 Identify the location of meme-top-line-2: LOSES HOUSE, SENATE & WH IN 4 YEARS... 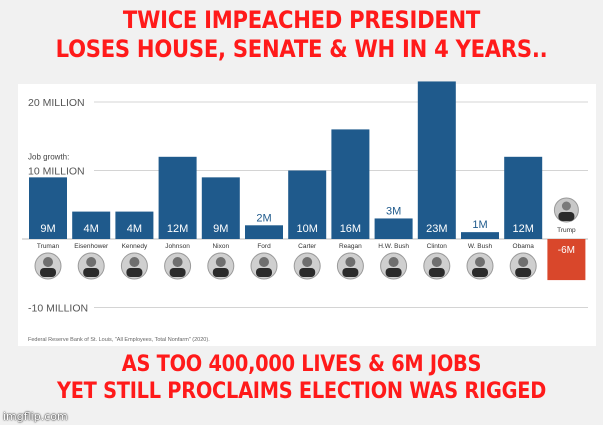
(301, 49).